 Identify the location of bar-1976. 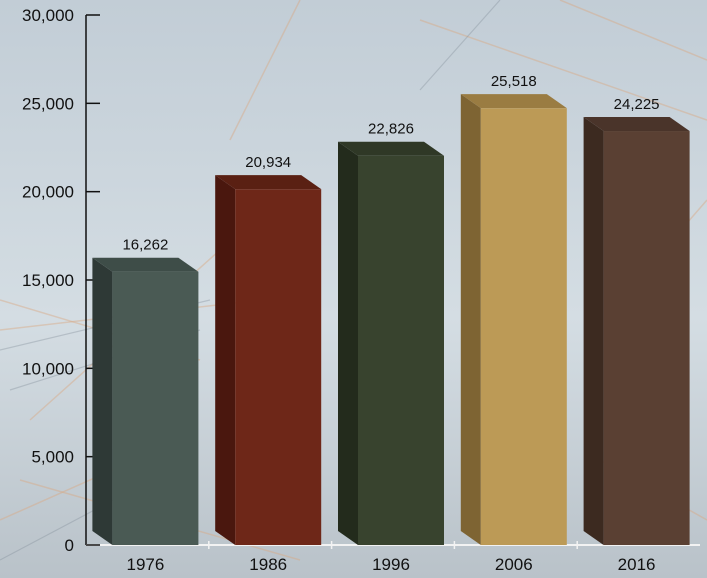
(145, 401).